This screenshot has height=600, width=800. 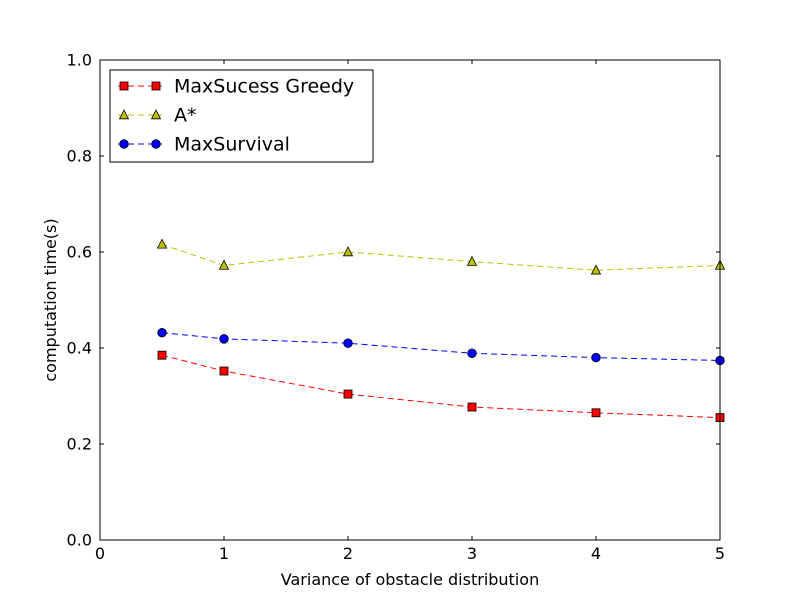 What do you see at coordinates (224, 553) in the screenshot?
I see `x-tick-label: 1` at bounding box center [224, 553].